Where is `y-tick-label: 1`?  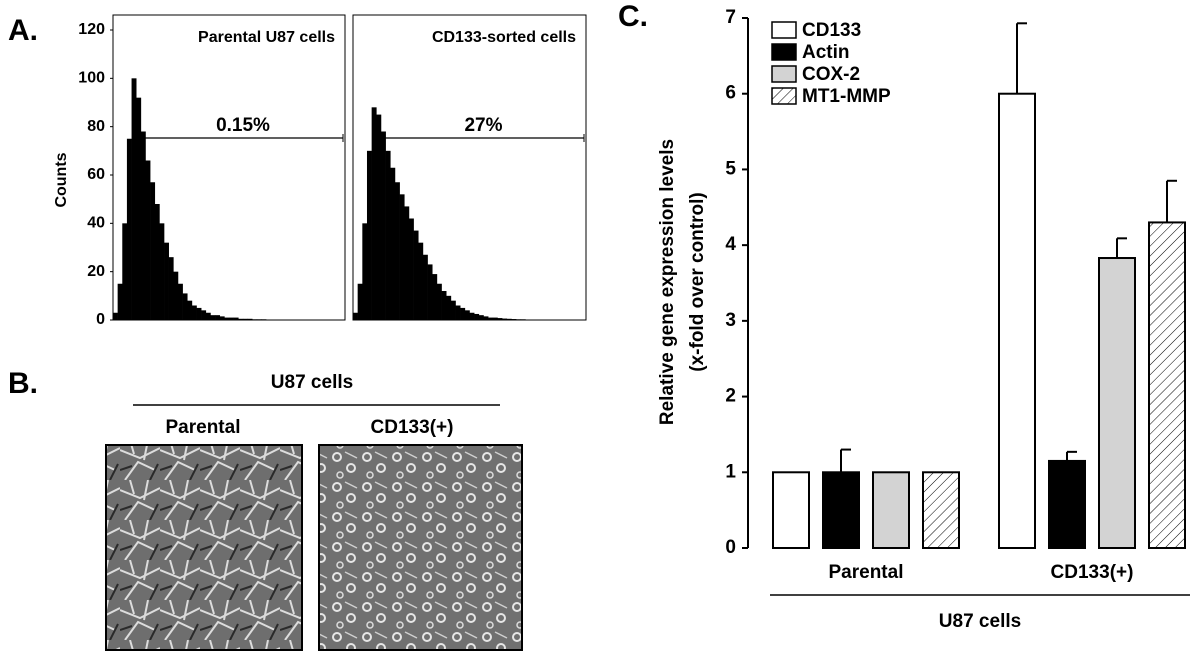 y-tick-label: 1 is located at coordinates (730, 471).